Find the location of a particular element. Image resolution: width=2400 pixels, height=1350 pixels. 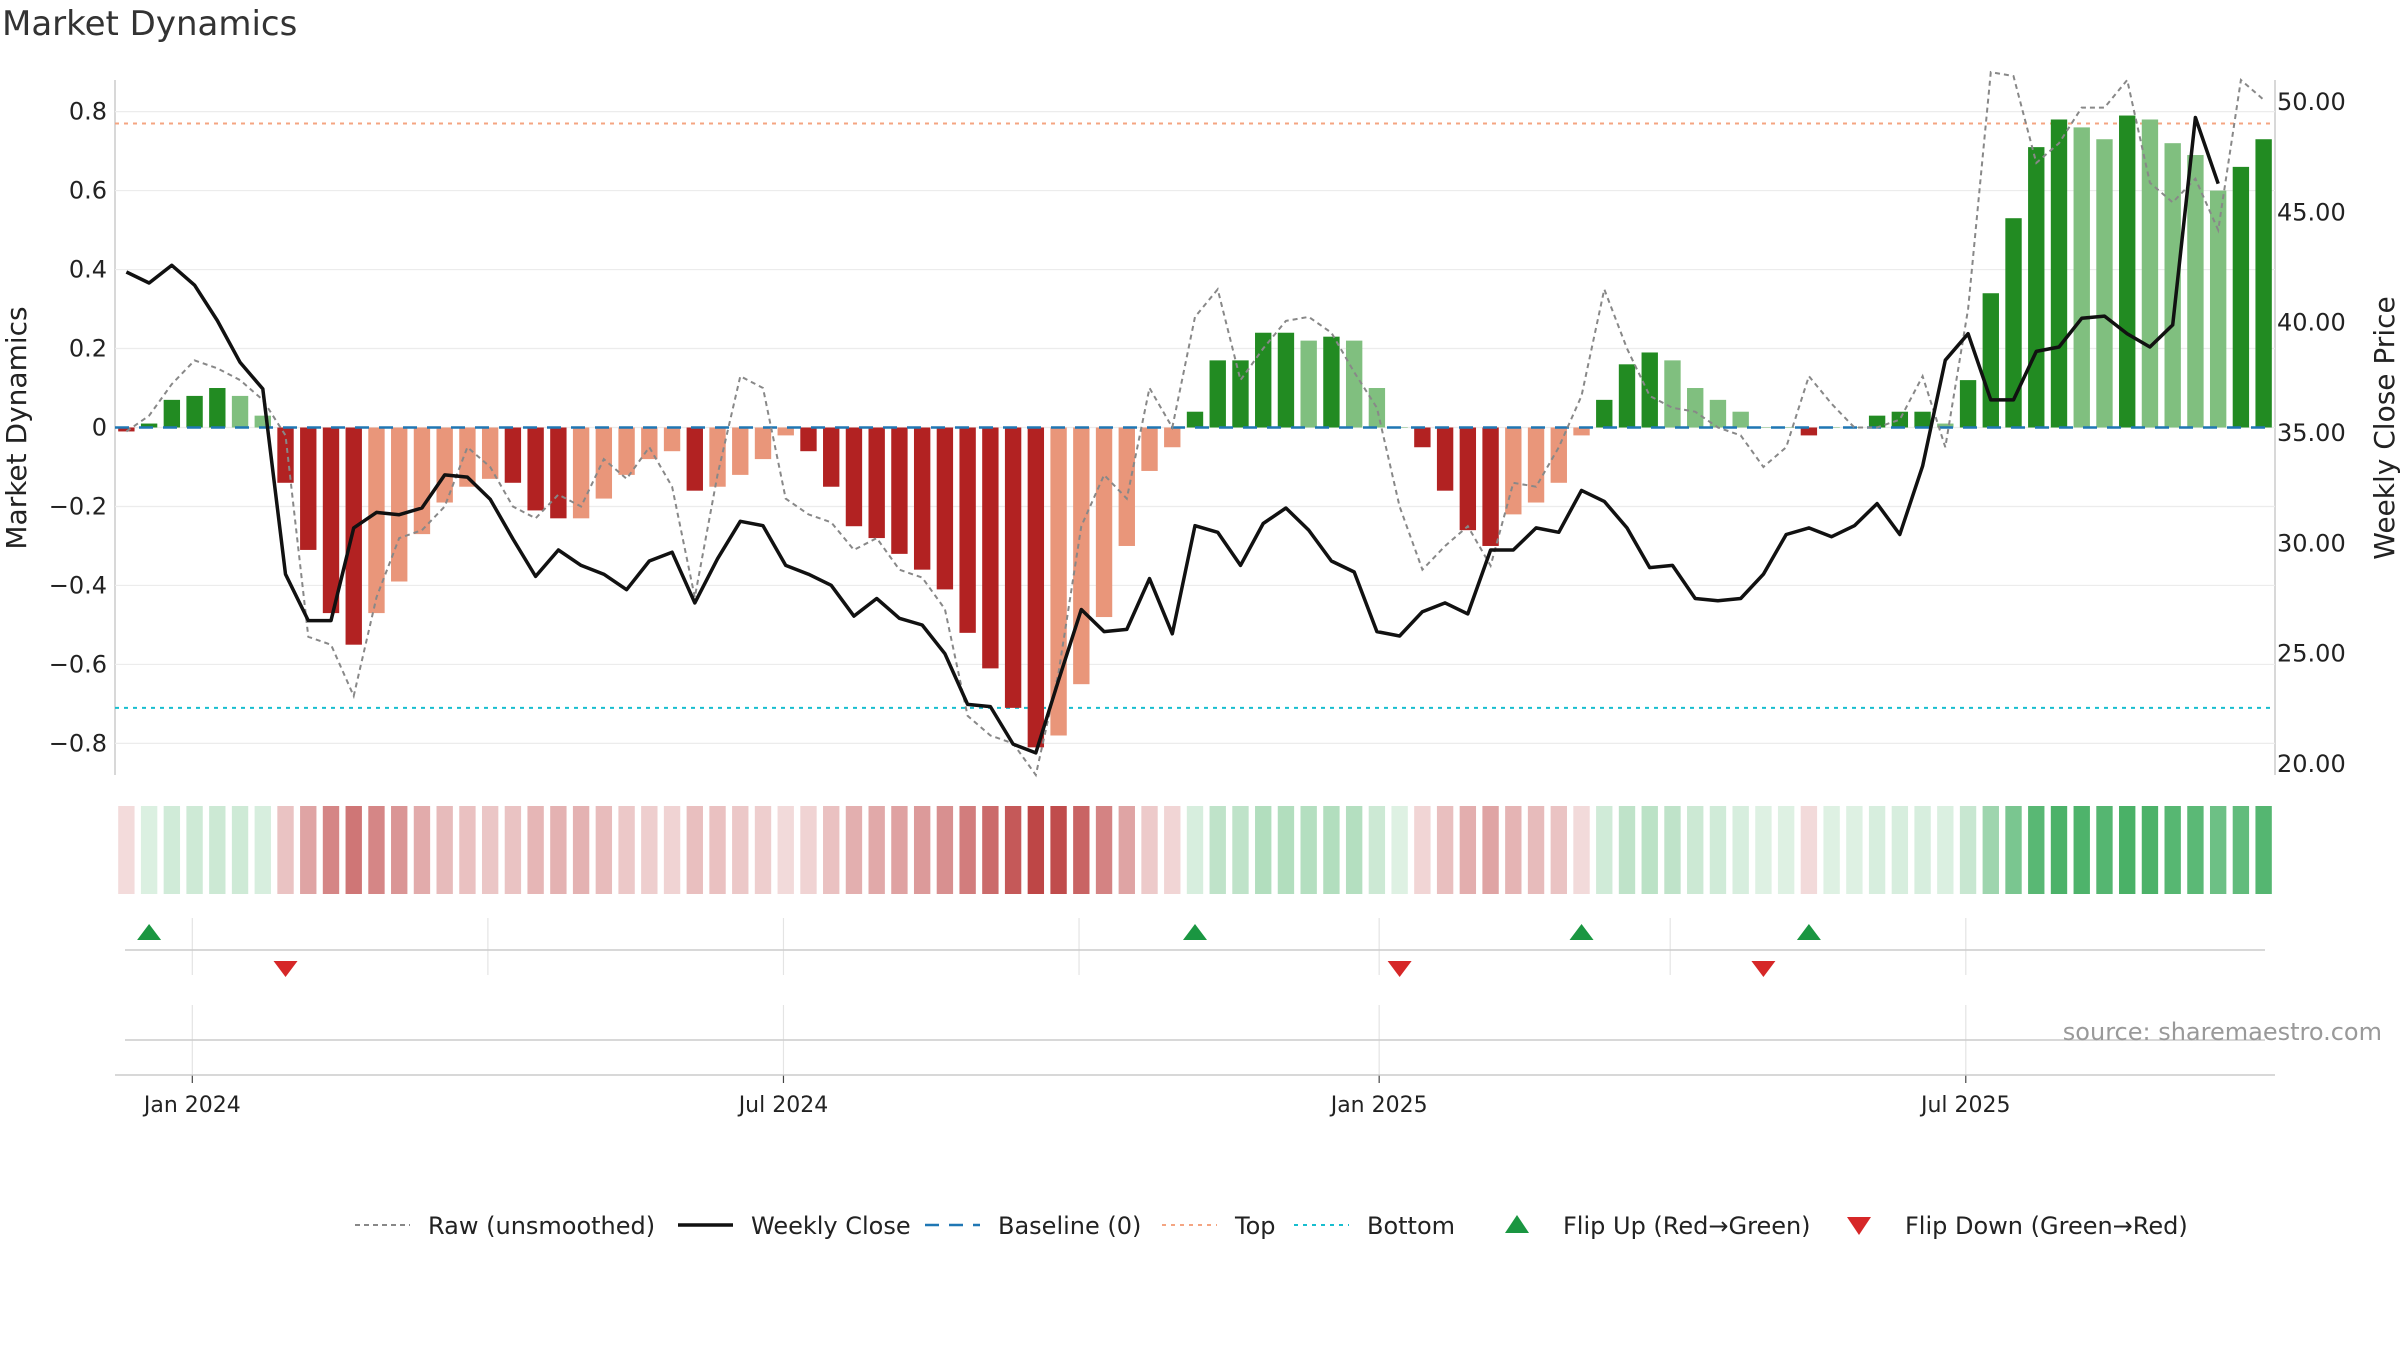

legend-label: Raw (unsmoothed) is located at coordinates (541, 1226).